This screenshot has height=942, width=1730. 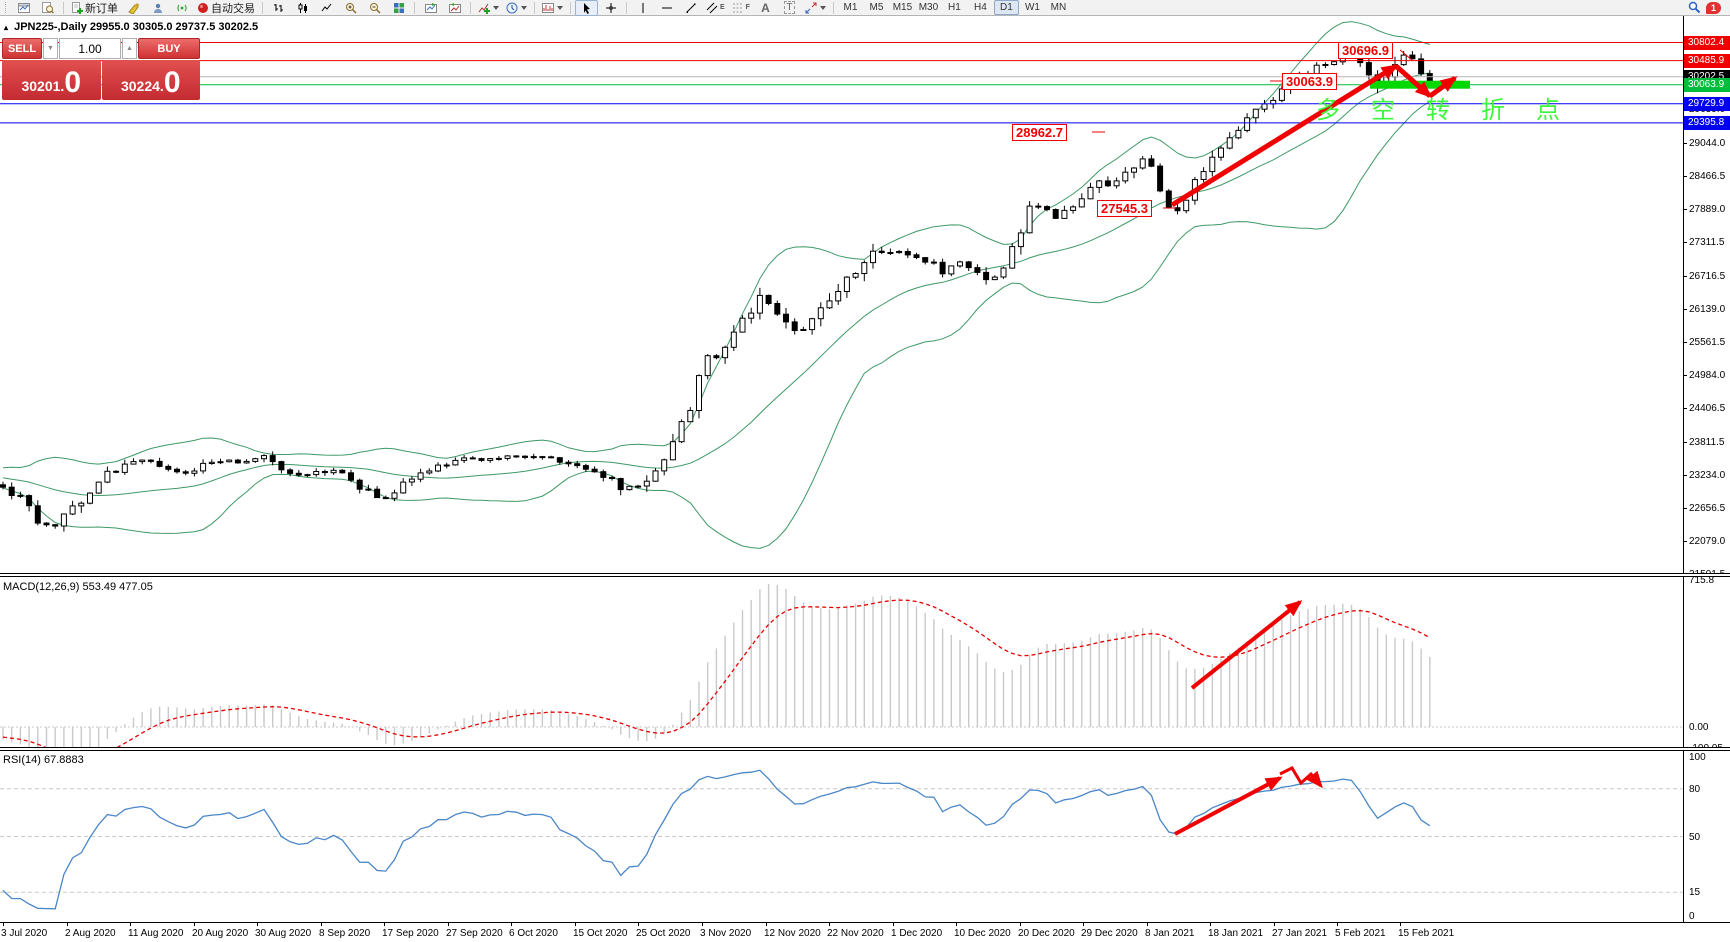 I want to click on trendline-tool-button, so click(x=690, y=8).